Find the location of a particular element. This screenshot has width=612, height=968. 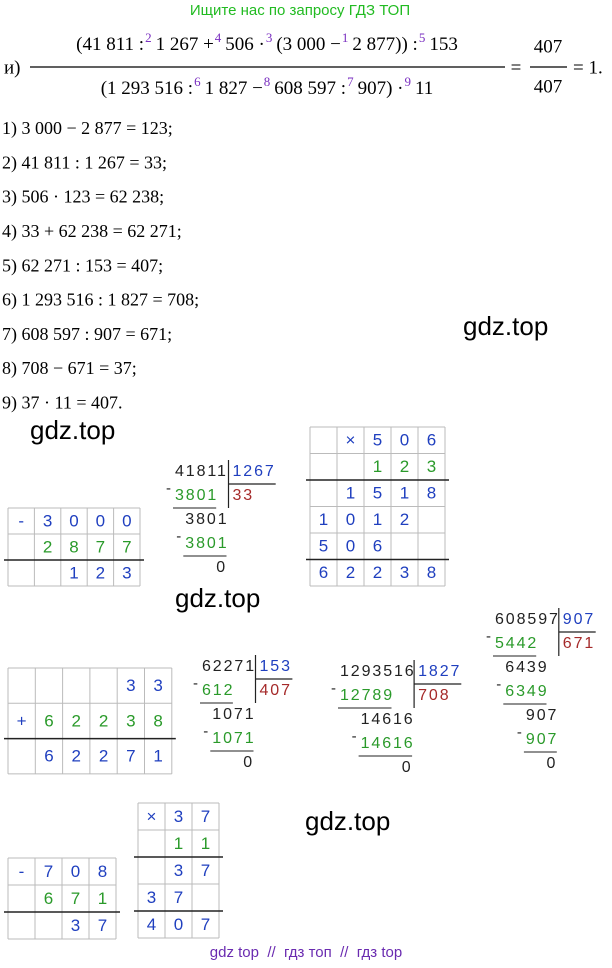

dividend: 608597 is located at coordinates (527, 619).